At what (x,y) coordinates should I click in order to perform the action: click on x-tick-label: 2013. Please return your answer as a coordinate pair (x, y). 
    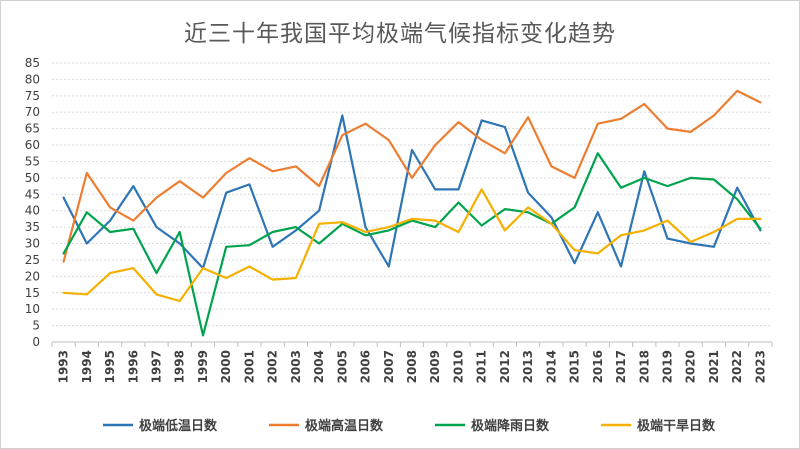
    Looking at the image, I should click on (528, 366).